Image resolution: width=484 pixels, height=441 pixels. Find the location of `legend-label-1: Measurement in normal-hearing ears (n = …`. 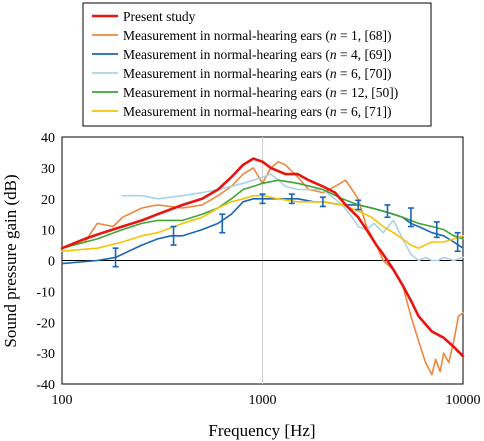

legend-label-1: Measurement in normal-hearing ears (n = … is located at coordinates (257, 35).